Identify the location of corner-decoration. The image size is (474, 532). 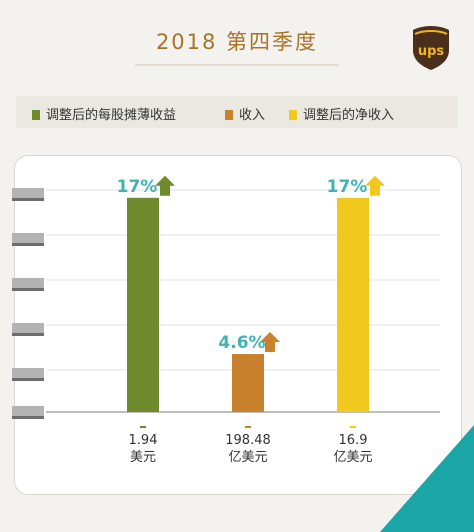
(427, 478).